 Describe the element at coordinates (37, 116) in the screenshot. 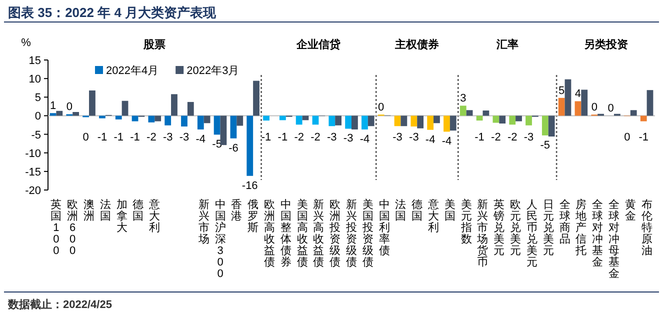

I see `y-tick-label: 0` at that location.